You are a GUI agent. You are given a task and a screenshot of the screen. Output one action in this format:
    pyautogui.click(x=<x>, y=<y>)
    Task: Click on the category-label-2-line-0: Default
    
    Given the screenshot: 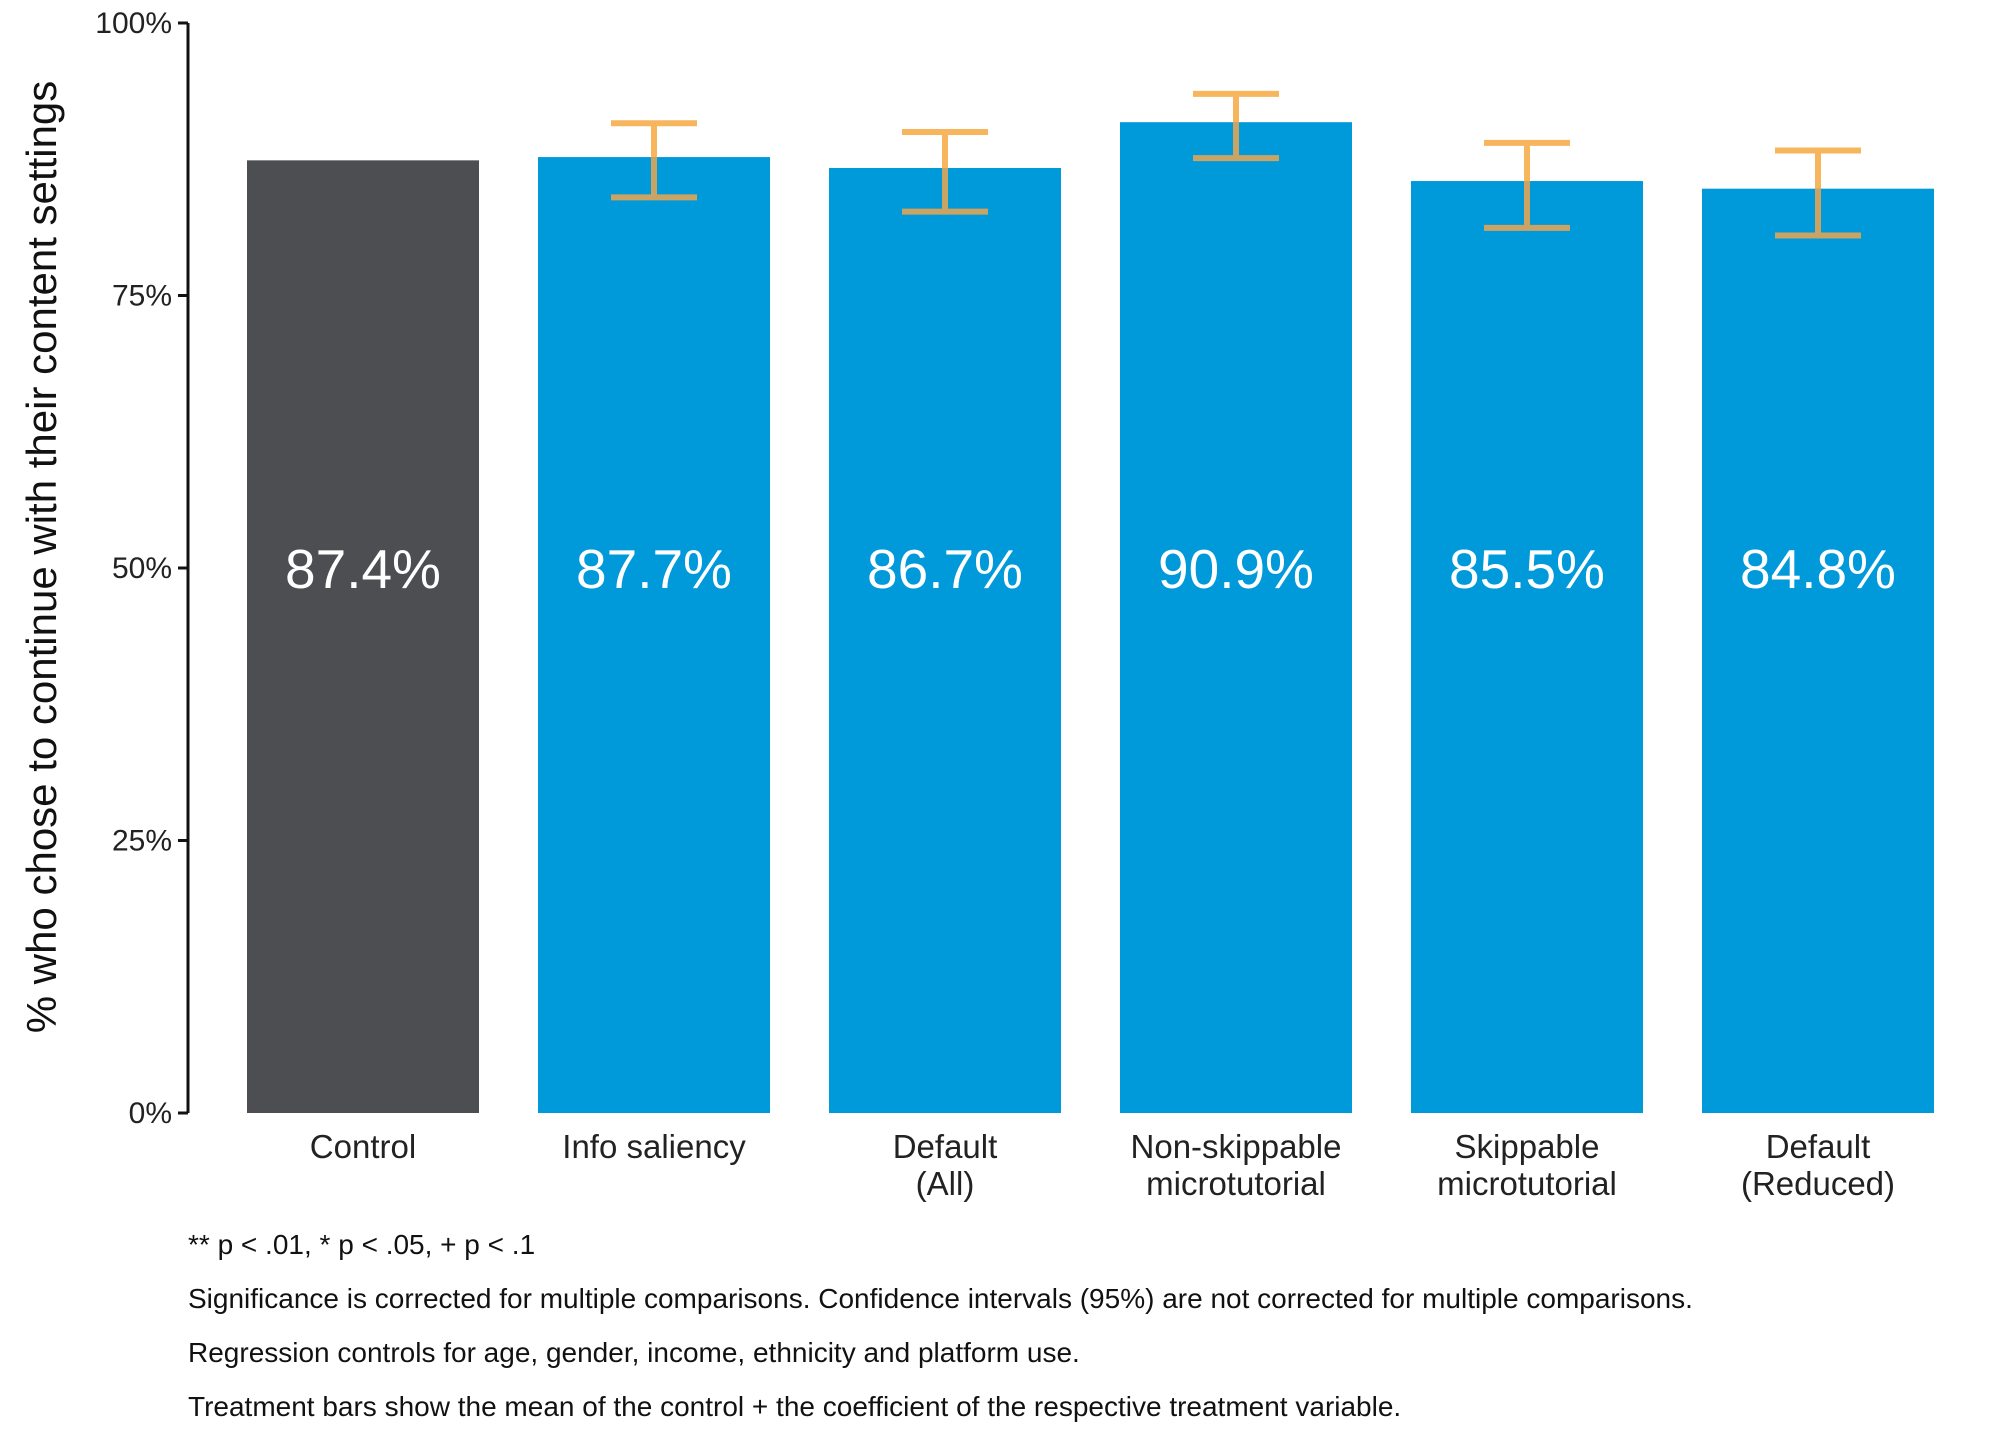 What is the action you would take?
    pyautogui.click(x=945, y=1146)
    